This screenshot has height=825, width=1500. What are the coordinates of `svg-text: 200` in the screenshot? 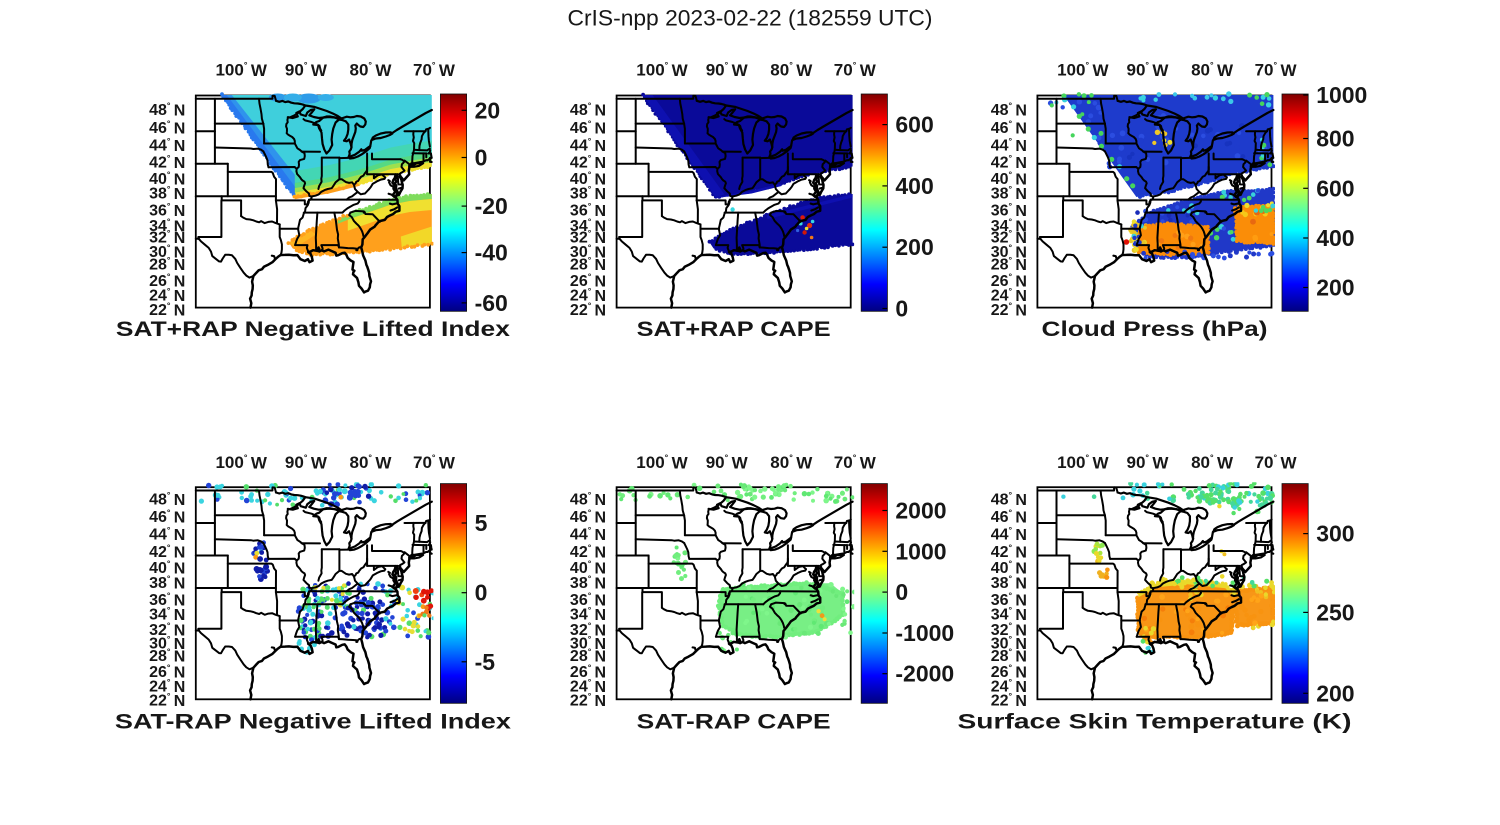 It's located at (1335, 693).